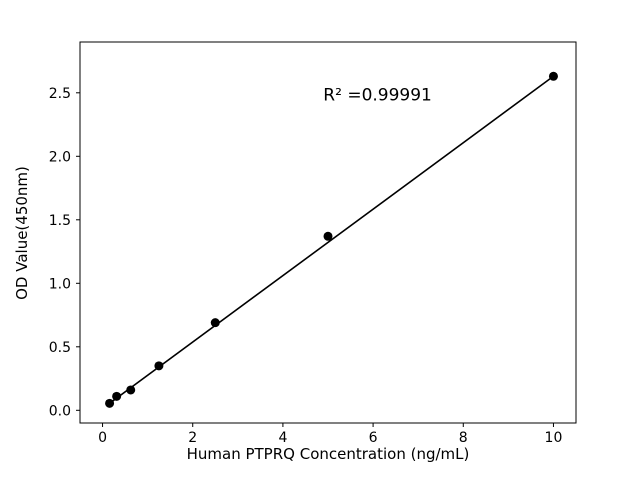  What do you see at coordinates (60, 348) in the screenshot?
I see `y-tick-label: 0.5` at bounding box center [60, 348].